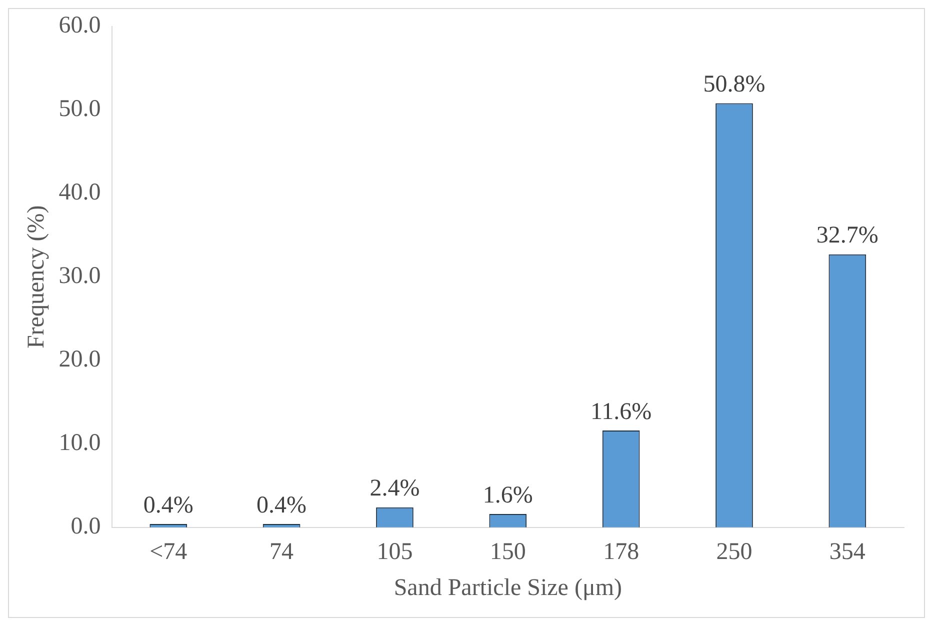 The image size is (935, 628). I want to click on x-tick-label: 150, so click(508, 552).